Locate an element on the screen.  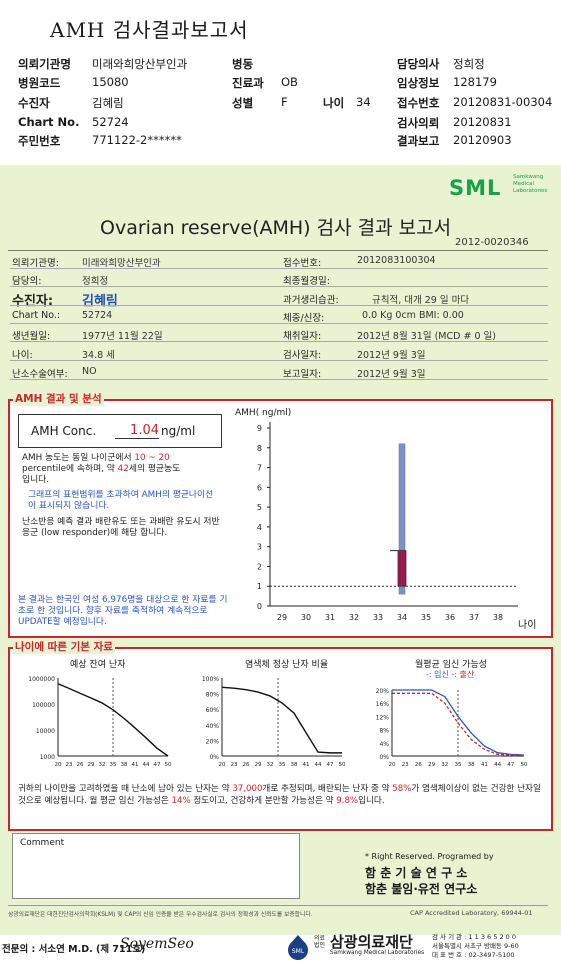
amh-y-tick-label: 4 is located at coordinates (259, 527).